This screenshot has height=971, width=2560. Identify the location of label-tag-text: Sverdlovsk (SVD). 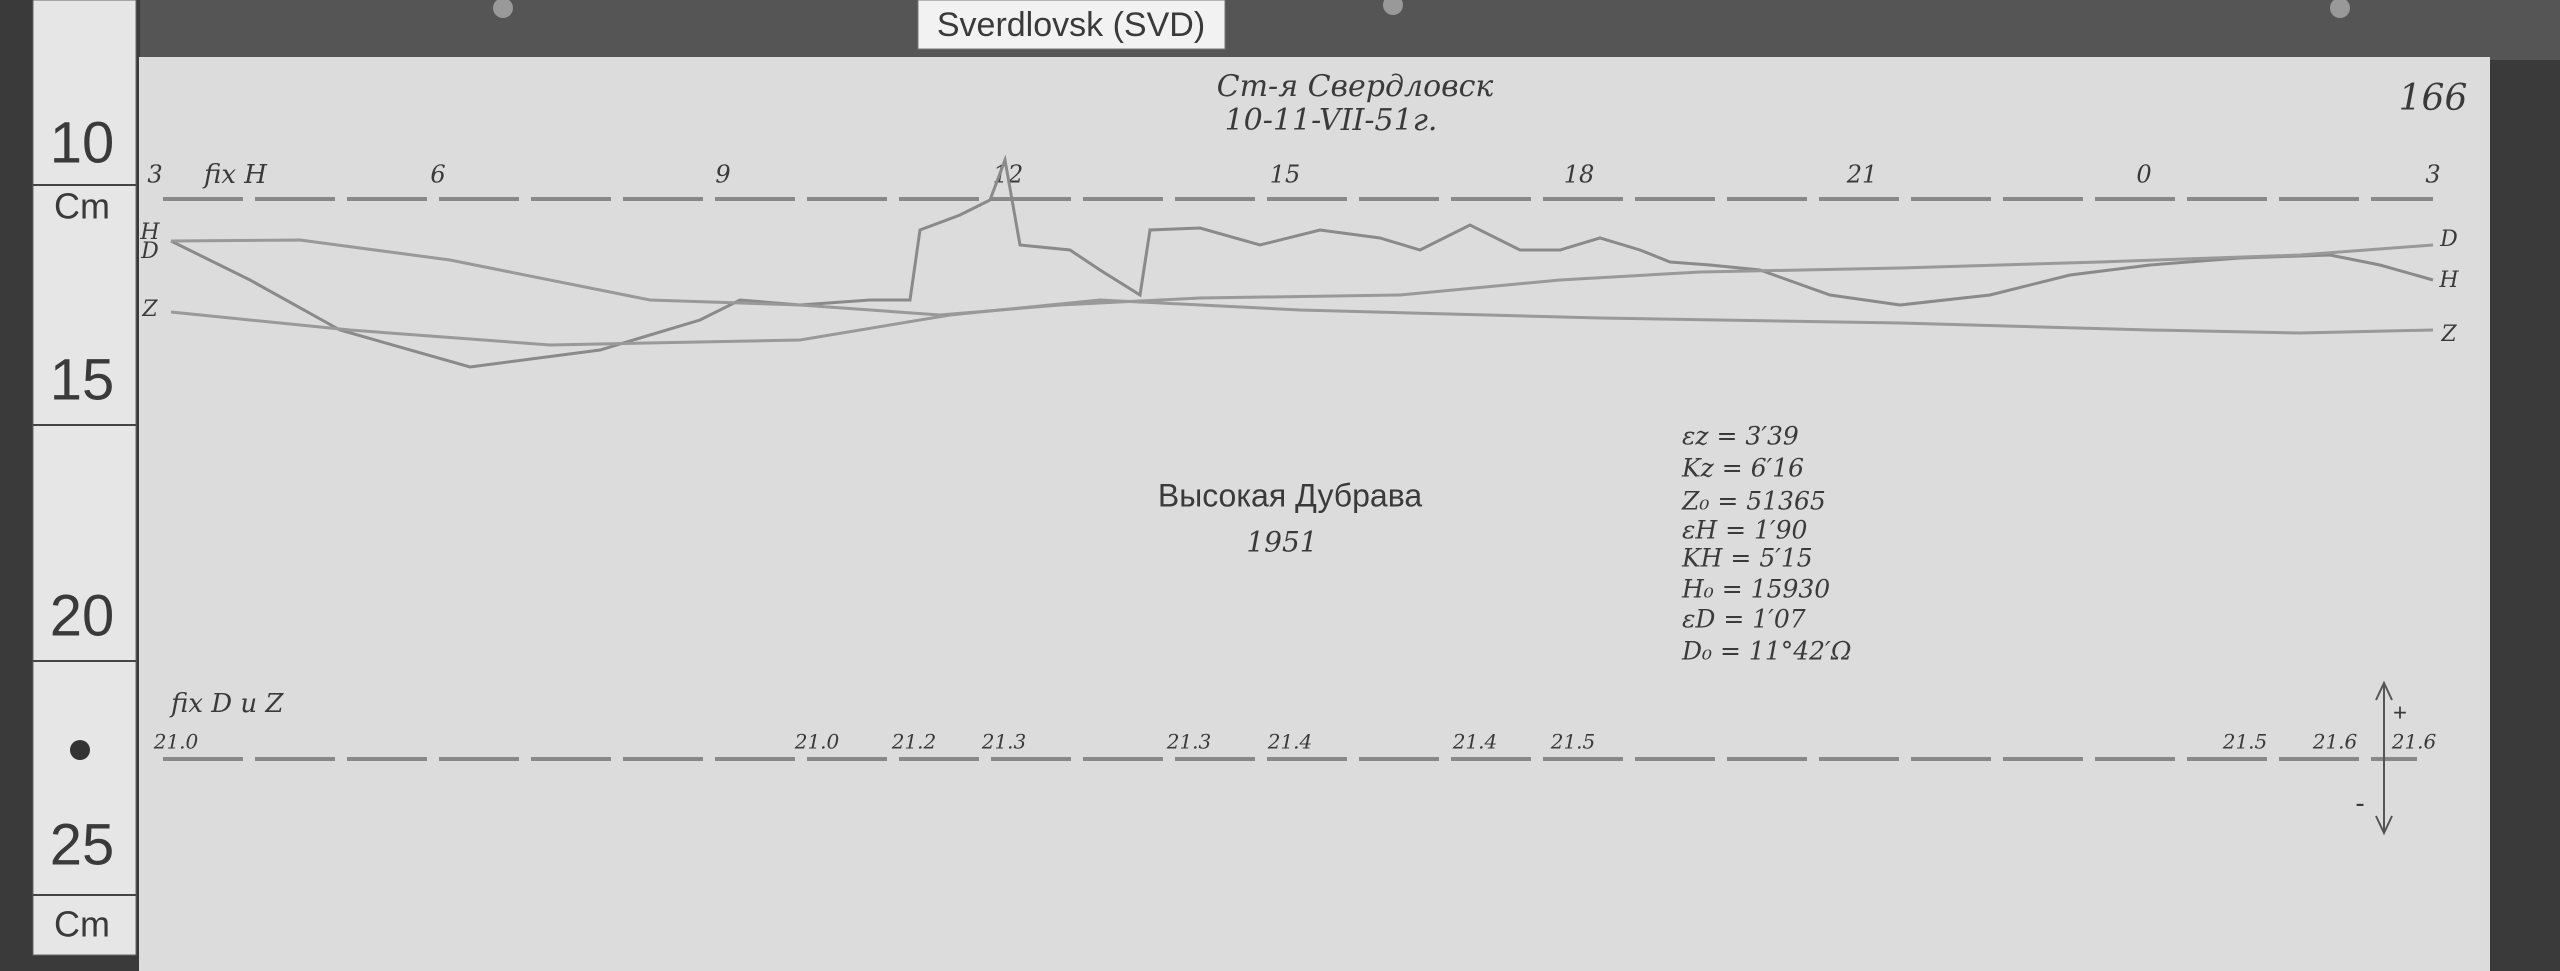
(1071, 25).